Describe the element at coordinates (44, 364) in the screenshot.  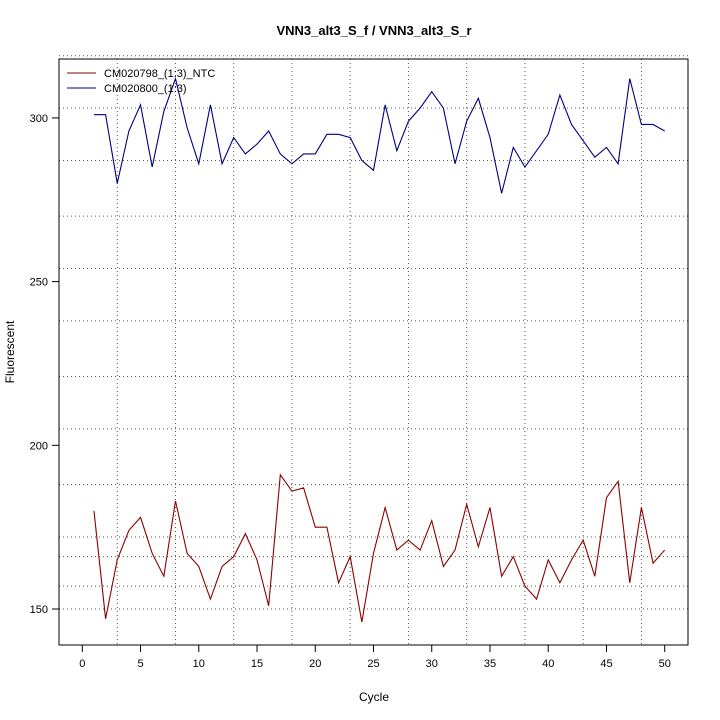
I see `y-axis: 150 200 250 300` at that location.